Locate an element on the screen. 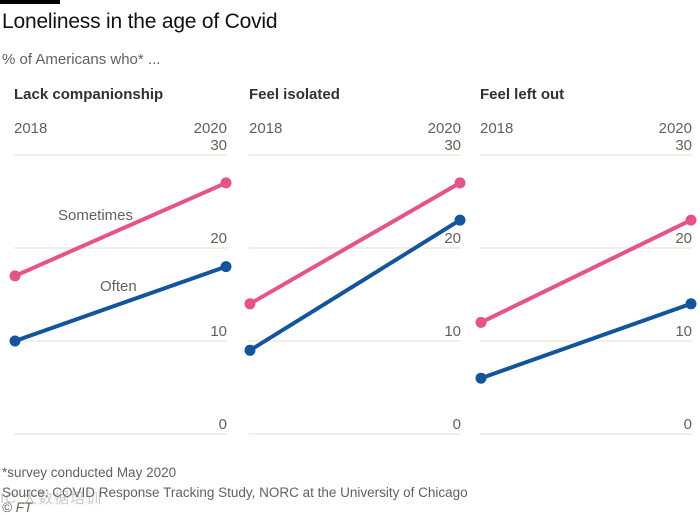  chart-title: Loneliness in the age of Covid is located at coordinates (140, 21).